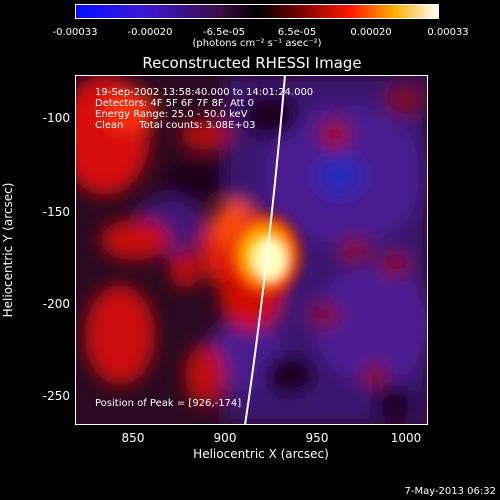  I want to click on colorbar-tick: -0.00020, so click(150, 32).